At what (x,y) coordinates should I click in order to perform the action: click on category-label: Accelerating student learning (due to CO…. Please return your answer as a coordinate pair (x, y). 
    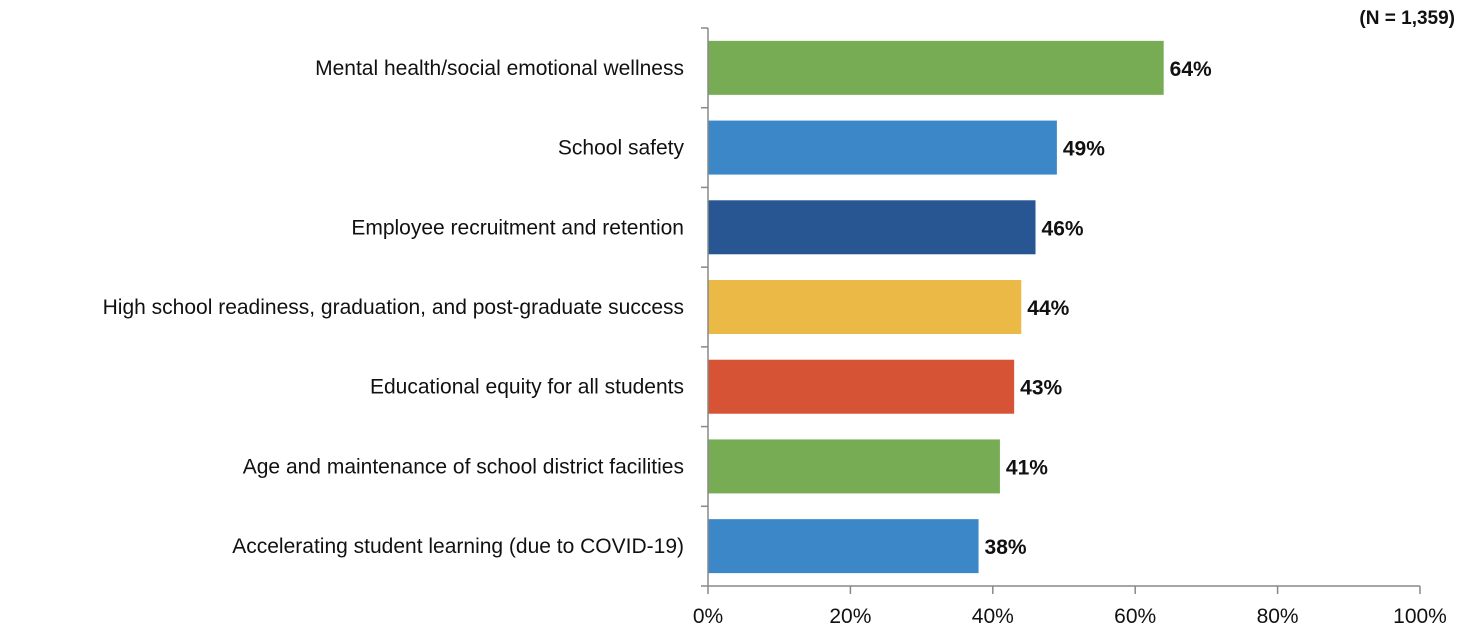
    Looking at the image, I should click on (458, 546).